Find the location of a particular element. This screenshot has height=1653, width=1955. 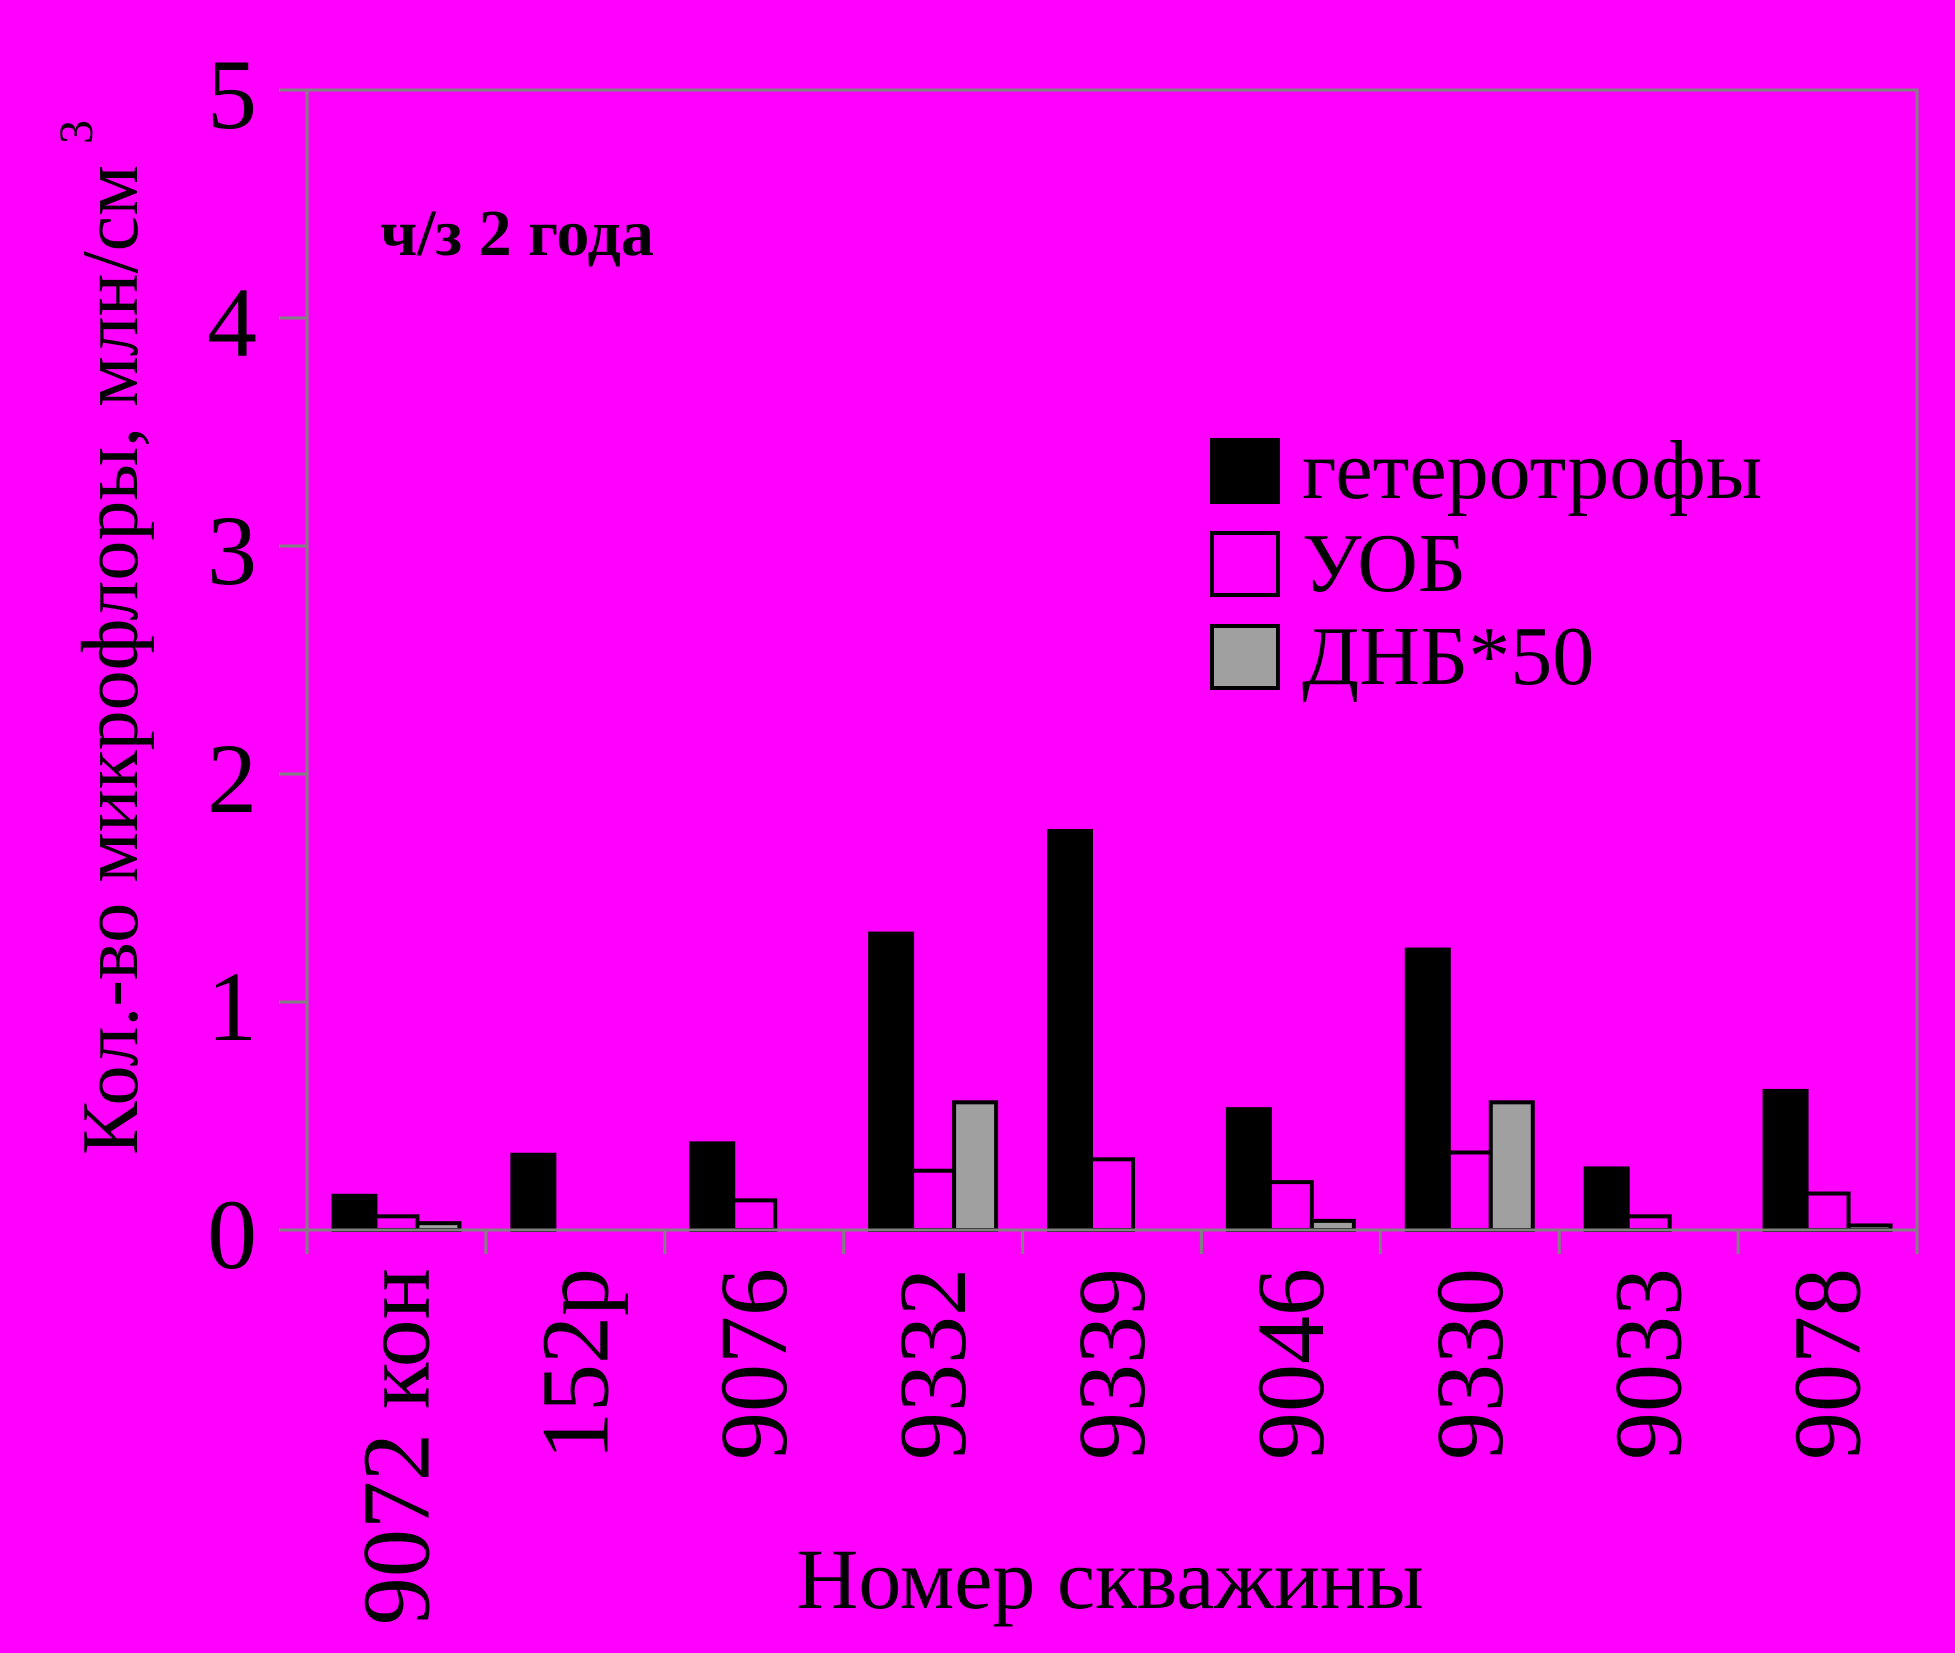

x-tick-label: 9330 is located at coordinates (1469, 1364).